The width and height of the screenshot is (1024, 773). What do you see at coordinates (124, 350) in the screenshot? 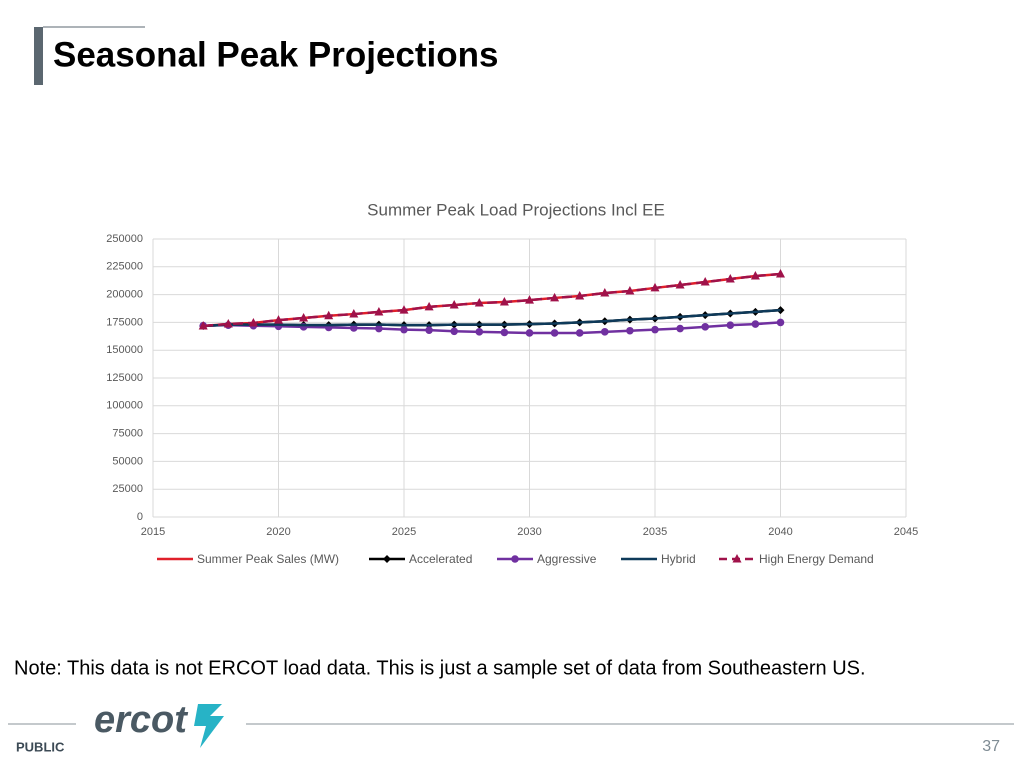
I see `y-tick-label: 150000` at bounding box center [124, 350].